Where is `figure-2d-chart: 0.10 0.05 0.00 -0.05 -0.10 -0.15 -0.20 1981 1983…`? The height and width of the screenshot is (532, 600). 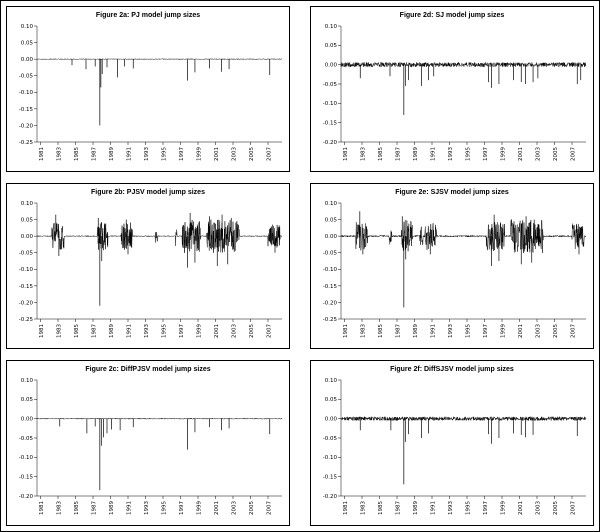 figure-2d-chart: 0.10 0.05 0.00 -0.05 -0.10 -0.15 -0.20 1981 1983… is located at coordinates (452, 95).